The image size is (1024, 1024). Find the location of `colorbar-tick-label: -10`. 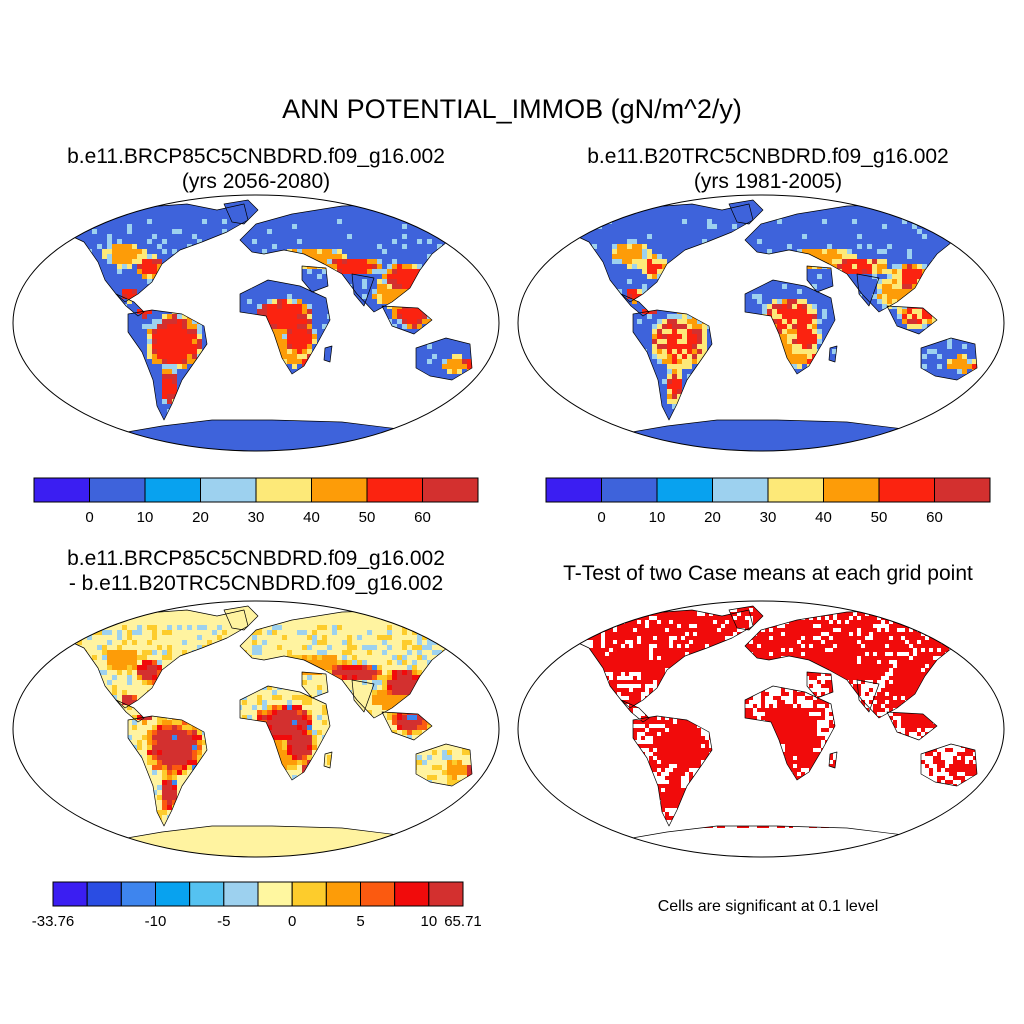

colorbar-tick-label: -10 is located at coordinates (156, 921).